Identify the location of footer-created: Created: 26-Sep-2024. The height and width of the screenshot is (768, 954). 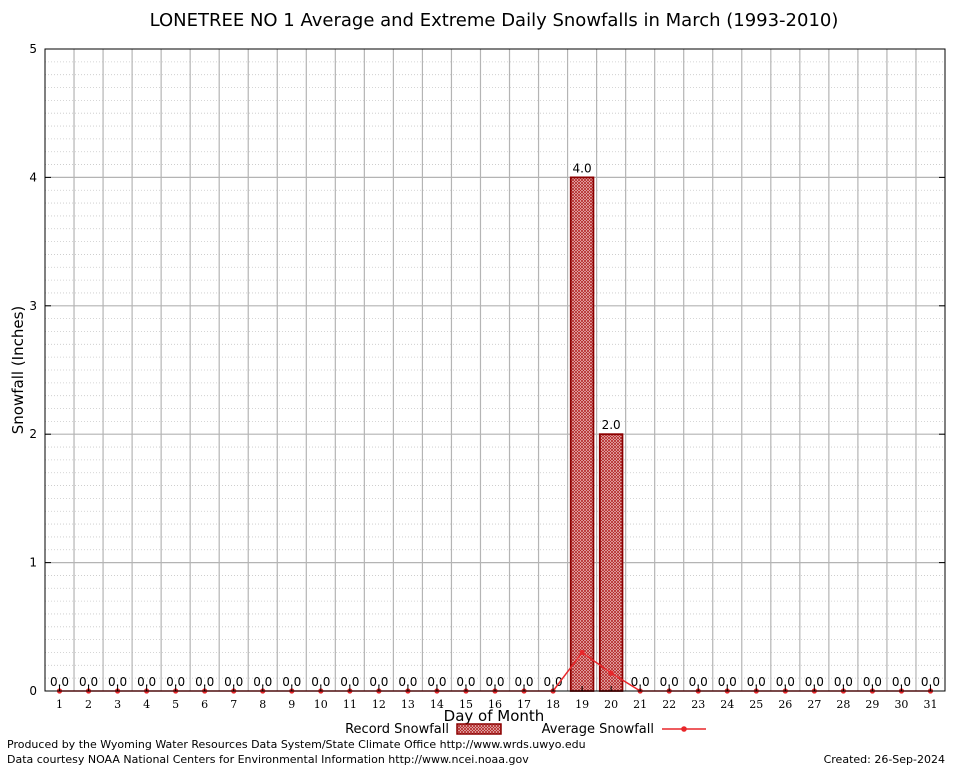
(884, 759).